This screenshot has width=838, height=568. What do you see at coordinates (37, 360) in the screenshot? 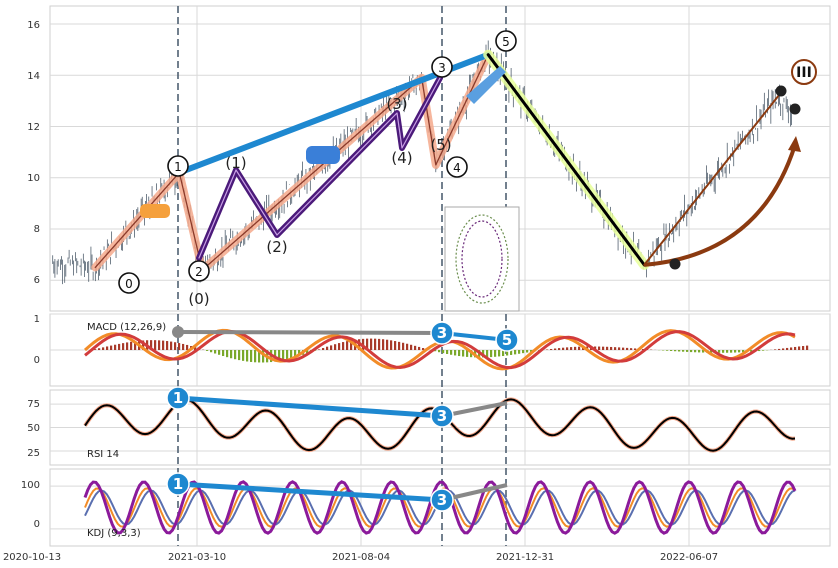
I see `macd-y-tick-0: 0` at bounding box center [37, 360].